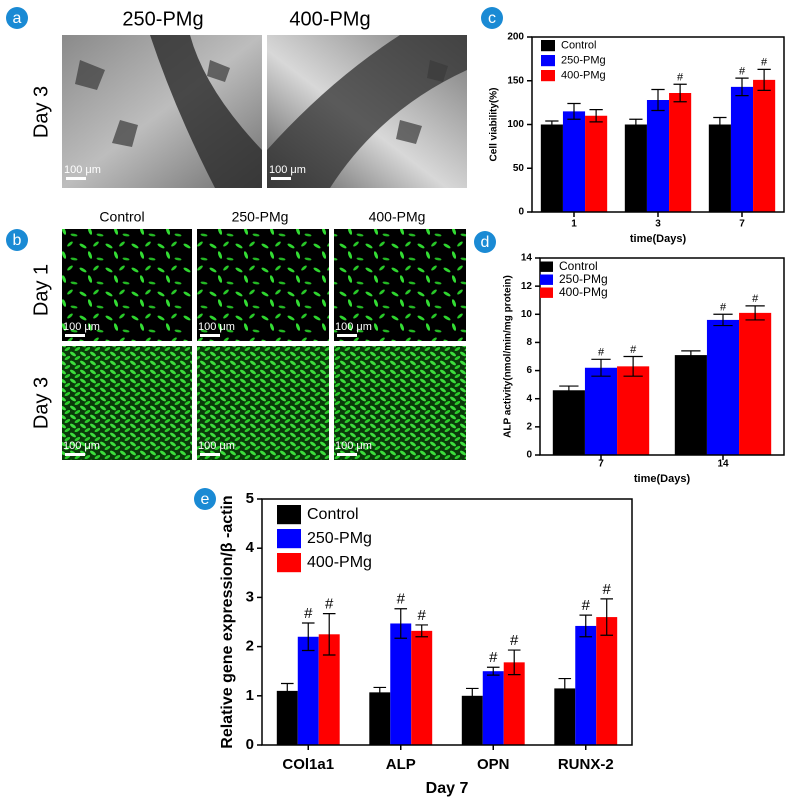  What do you see at coordinates (529, 426) in the screenshot?
I see `y-tick-label: 2` at bounding box center [529, 426].